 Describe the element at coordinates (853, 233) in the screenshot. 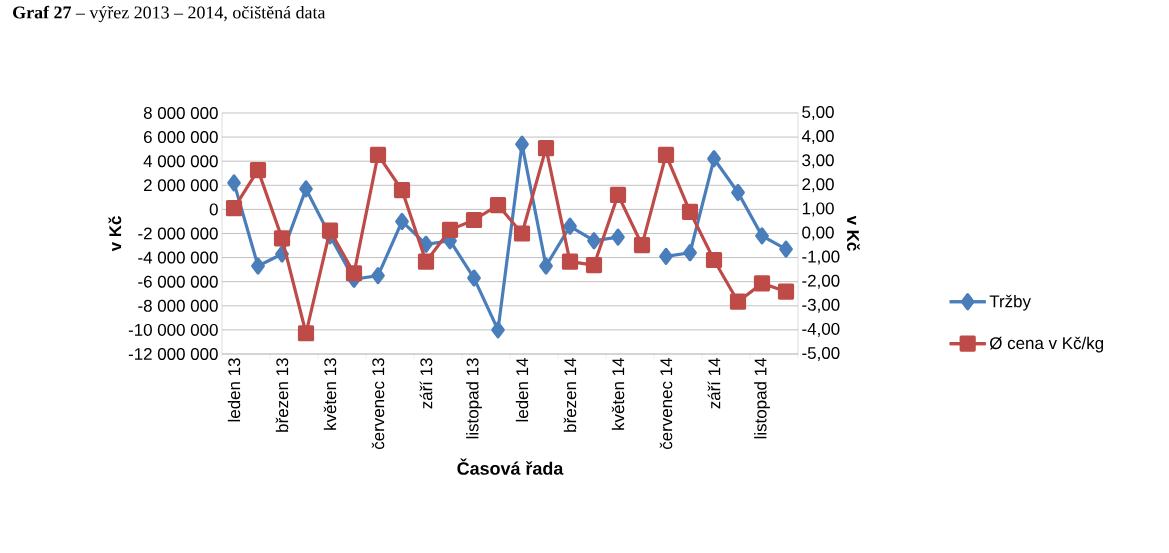

I see `y2-axis-title: v Kč` at that location.